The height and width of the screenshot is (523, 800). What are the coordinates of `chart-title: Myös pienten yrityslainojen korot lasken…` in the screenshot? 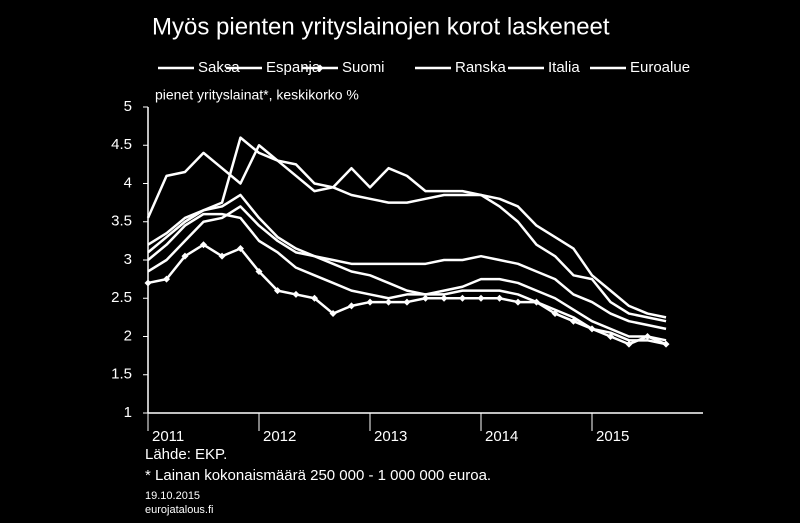 It's located at (381, 26).